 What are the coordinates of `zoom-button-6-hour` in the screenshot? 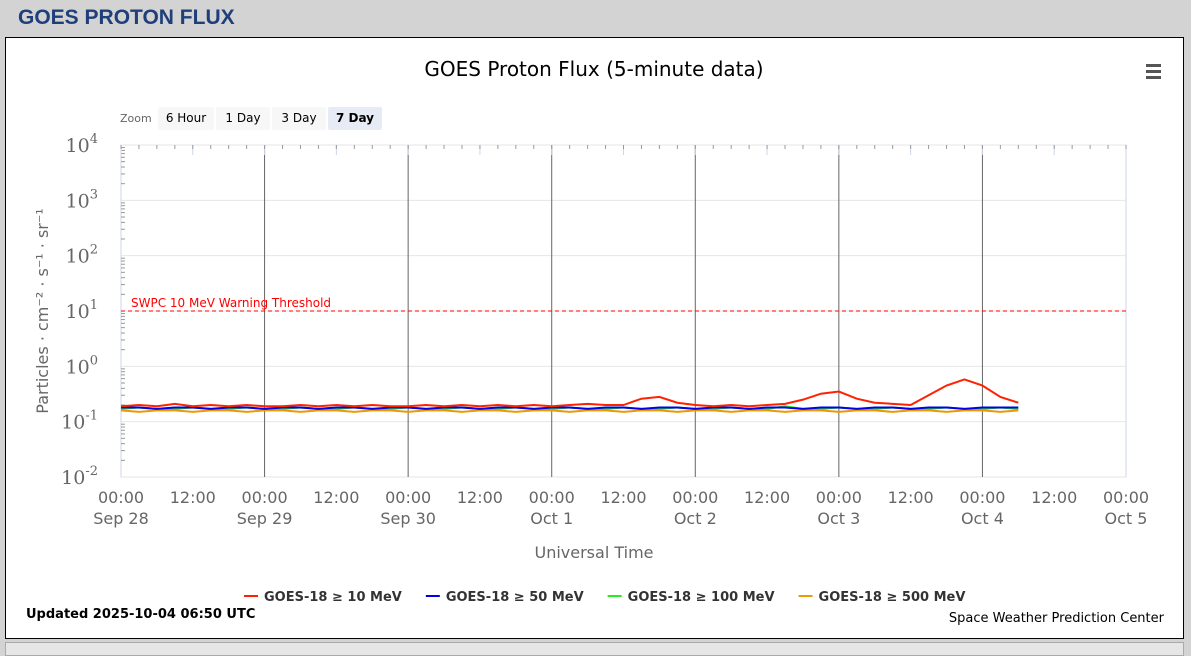 It's located at (186, 118).